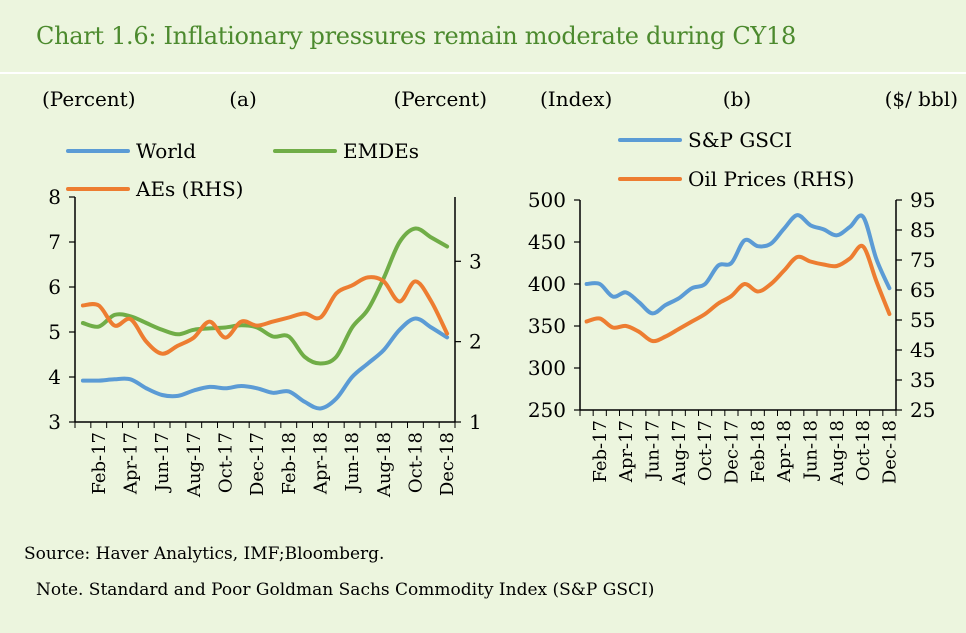 The image size is (966, 633). I want to click on series-line-s-p-gsci, so click(738, 264).